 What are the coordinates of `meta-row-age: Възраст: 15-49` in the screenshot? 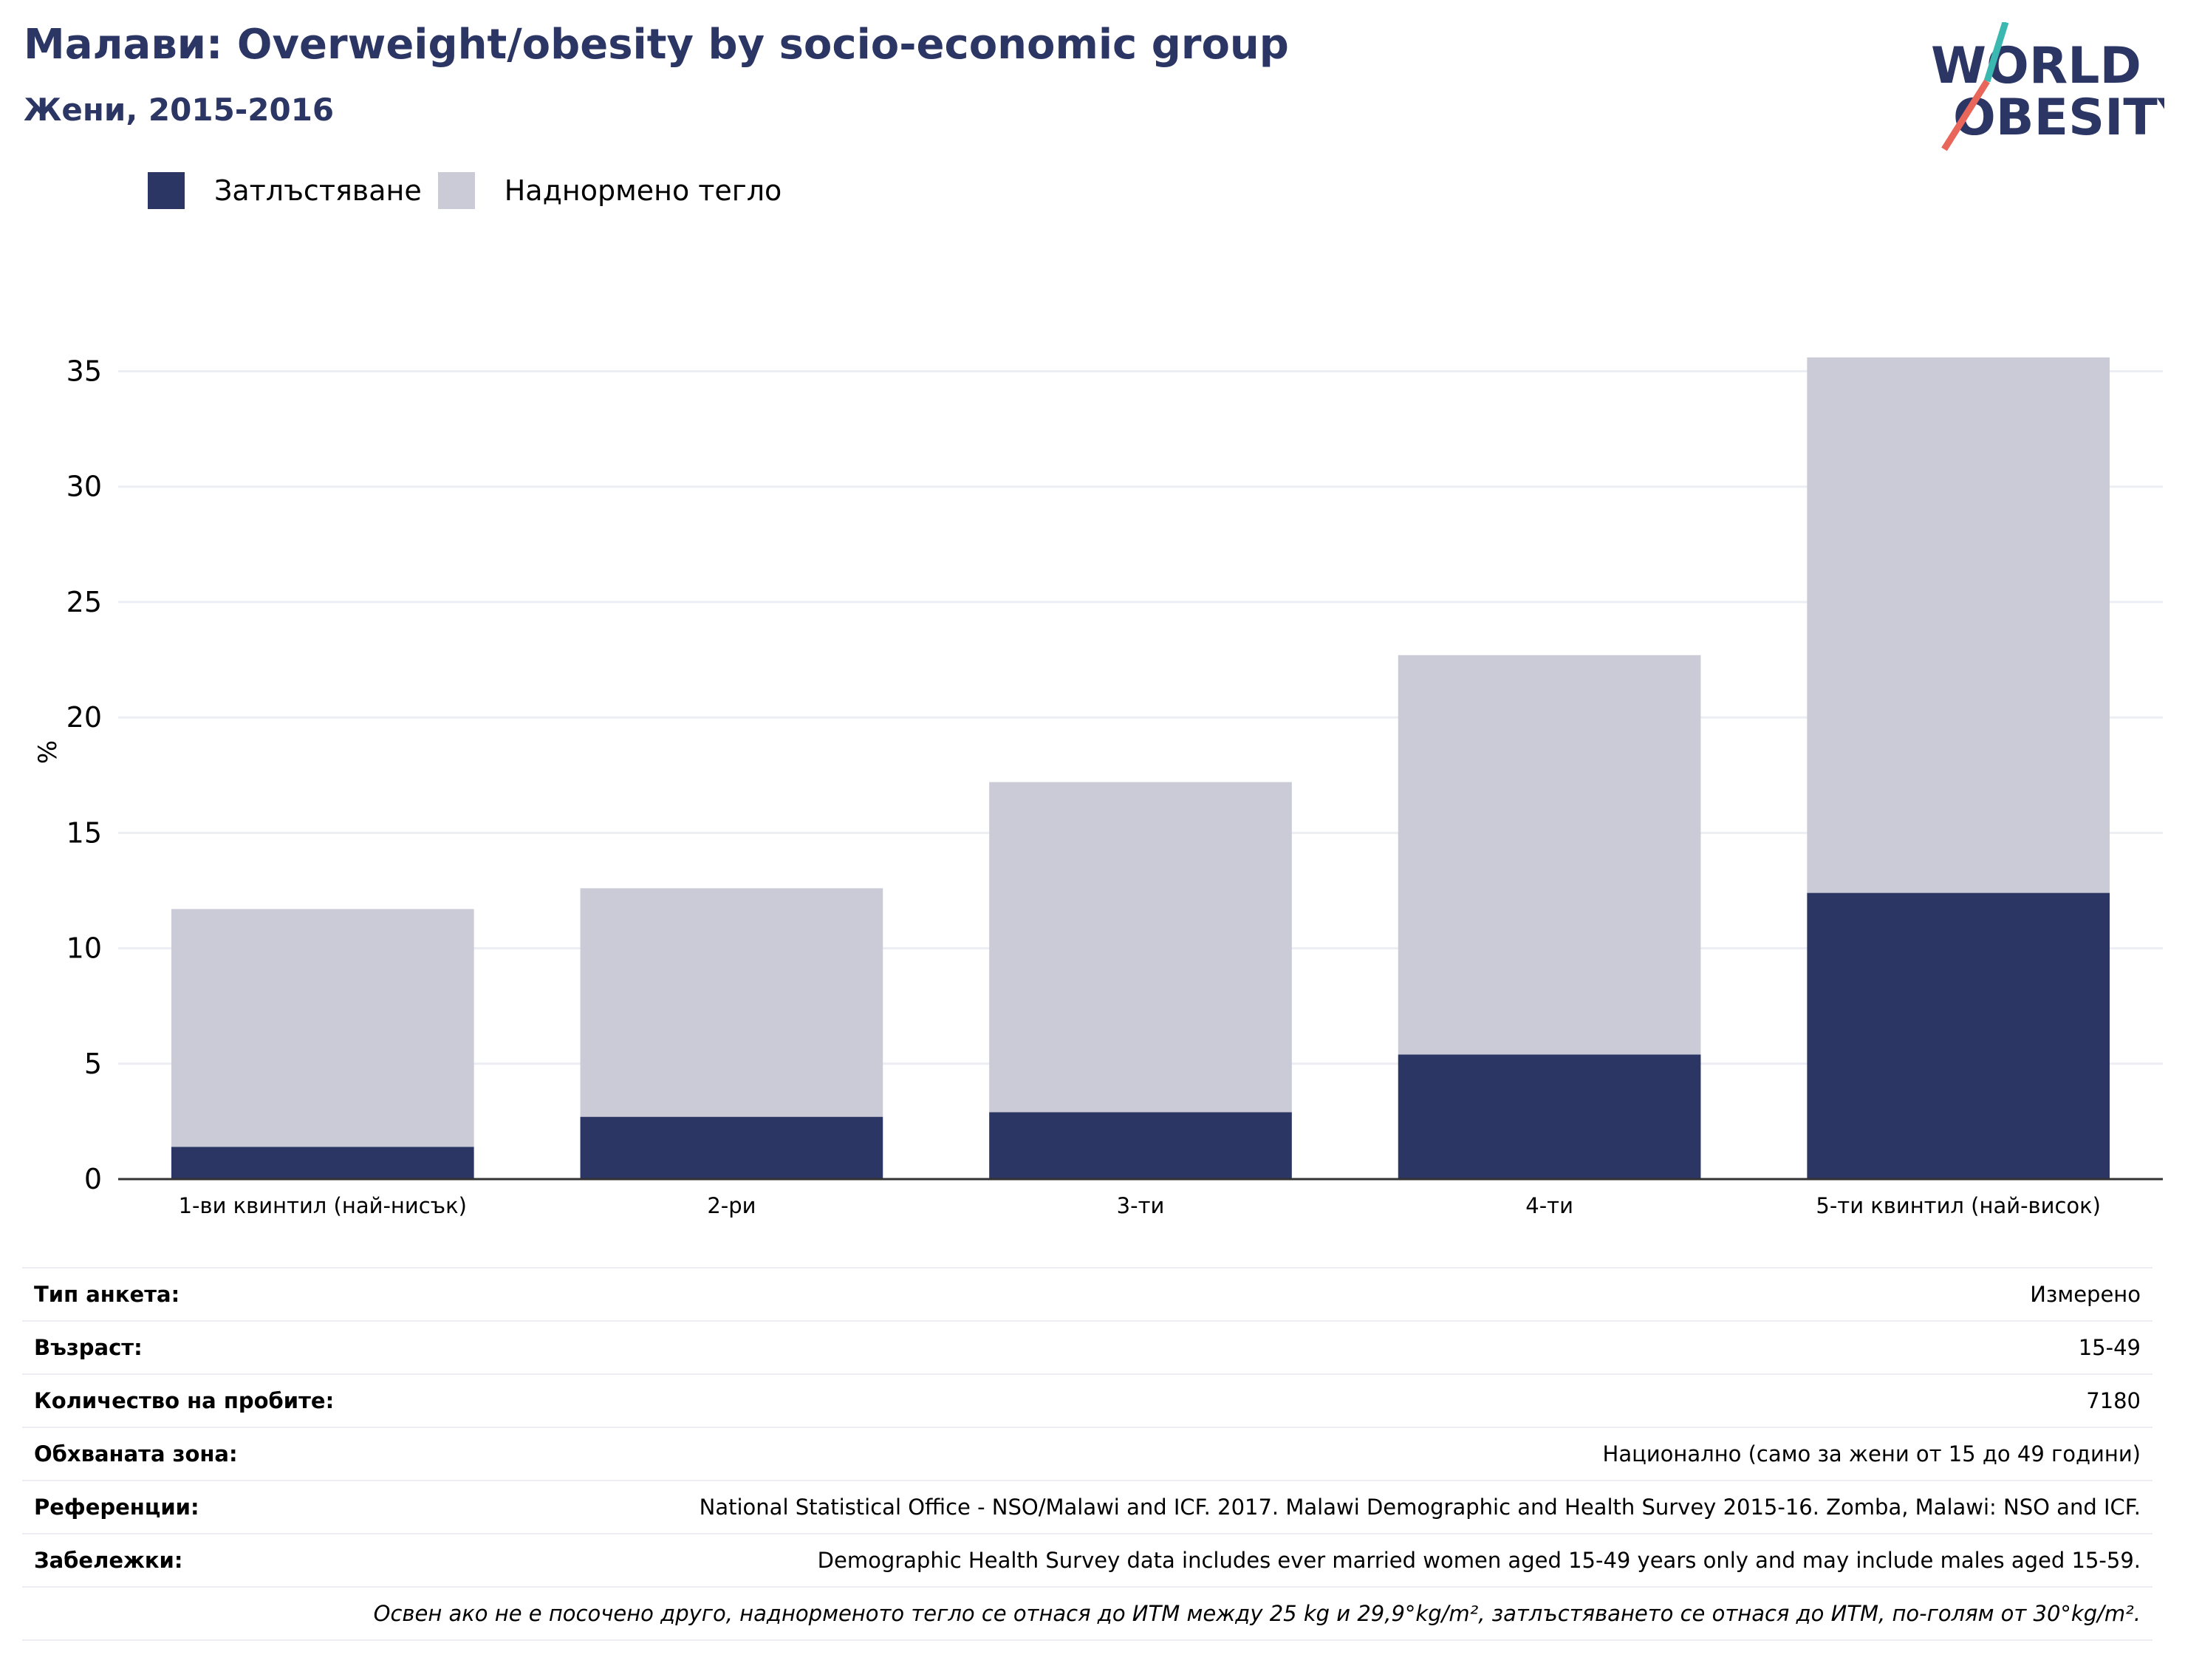 It's located at (1087, 1346).